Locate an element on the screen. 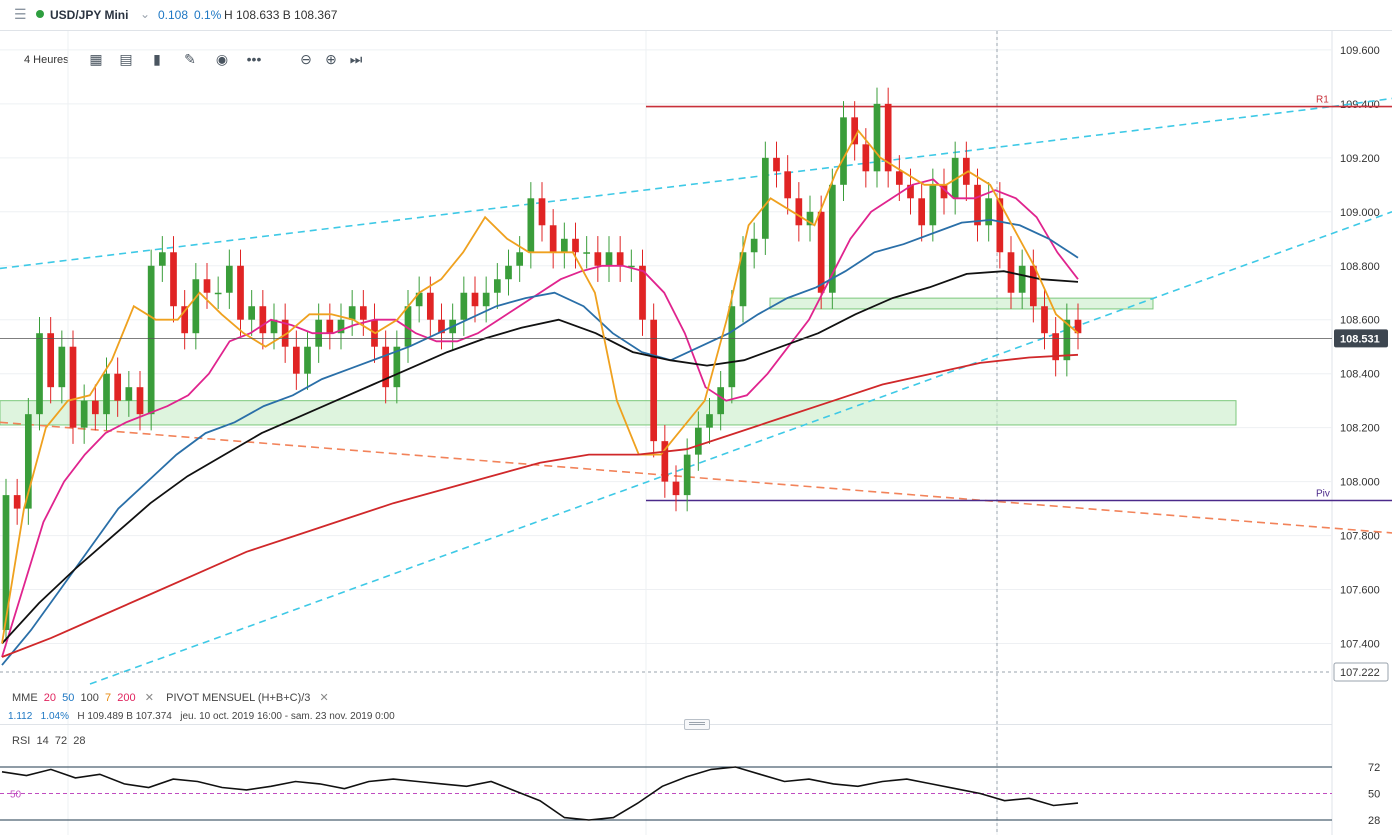 The height and width of the screenshot is (835, 1392). level-label: Piv is located at coordinates (1323, 494).